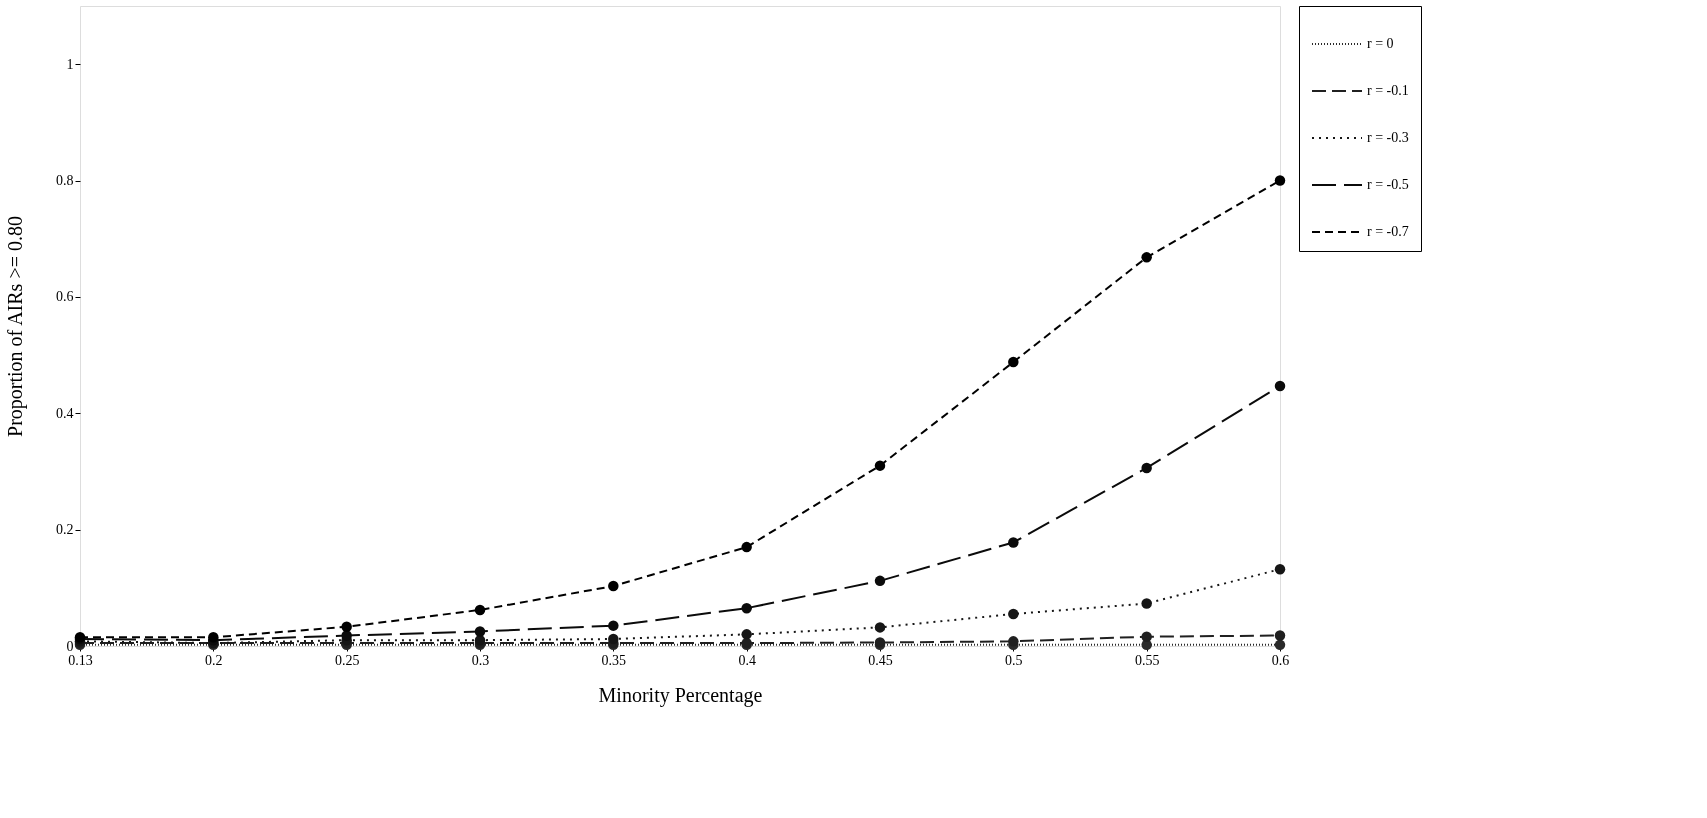 This screenshot has width=1707, height=818. What do you see at coordinates (347, 660) in the screenshot?
I see `x-tick-label: 0.25` at bounding box center [347, 660].